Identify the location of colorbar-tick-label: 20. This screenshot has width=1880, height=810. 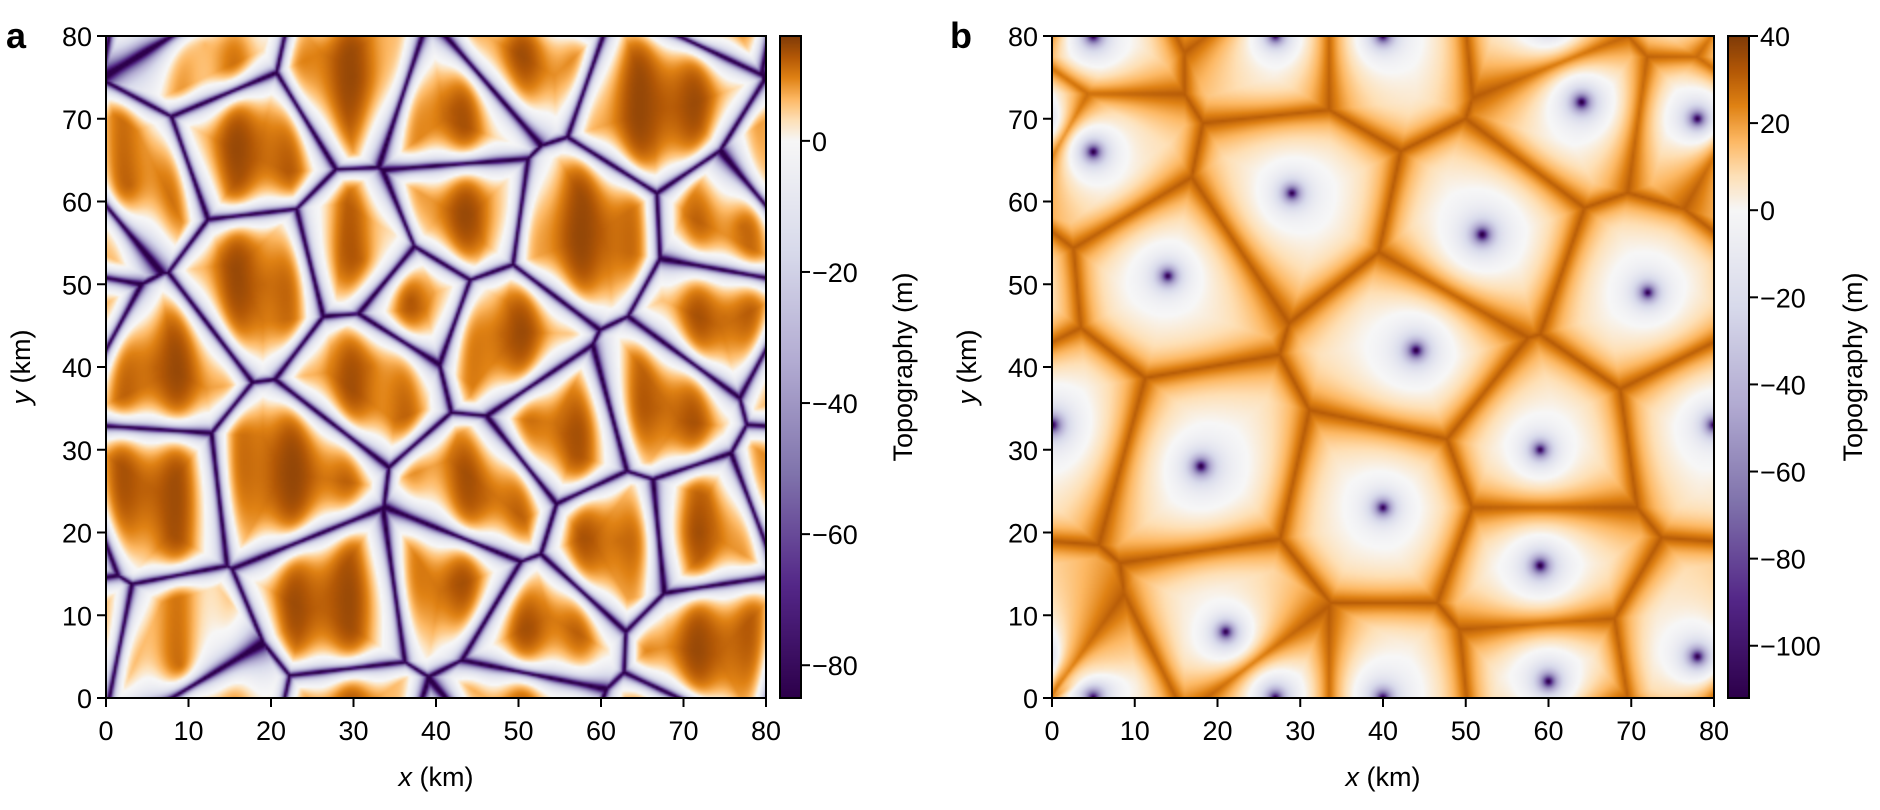
(1775, 124).